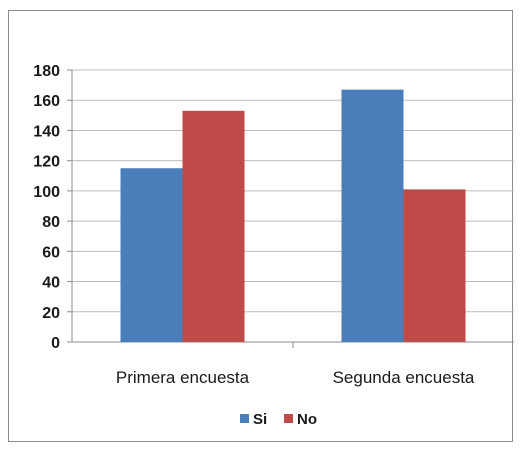 This screenshot has height=450, width=524. I want to click on x-category-label: Segunda encuesta, so click(404, 377).